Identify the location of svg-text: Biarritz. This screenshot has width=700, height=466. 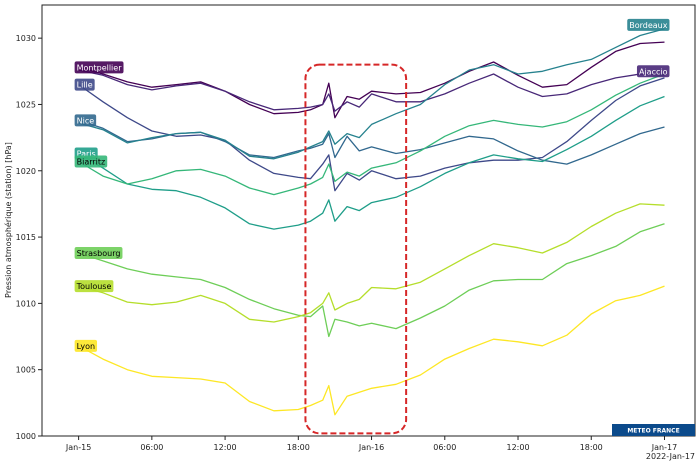
(91, 161).